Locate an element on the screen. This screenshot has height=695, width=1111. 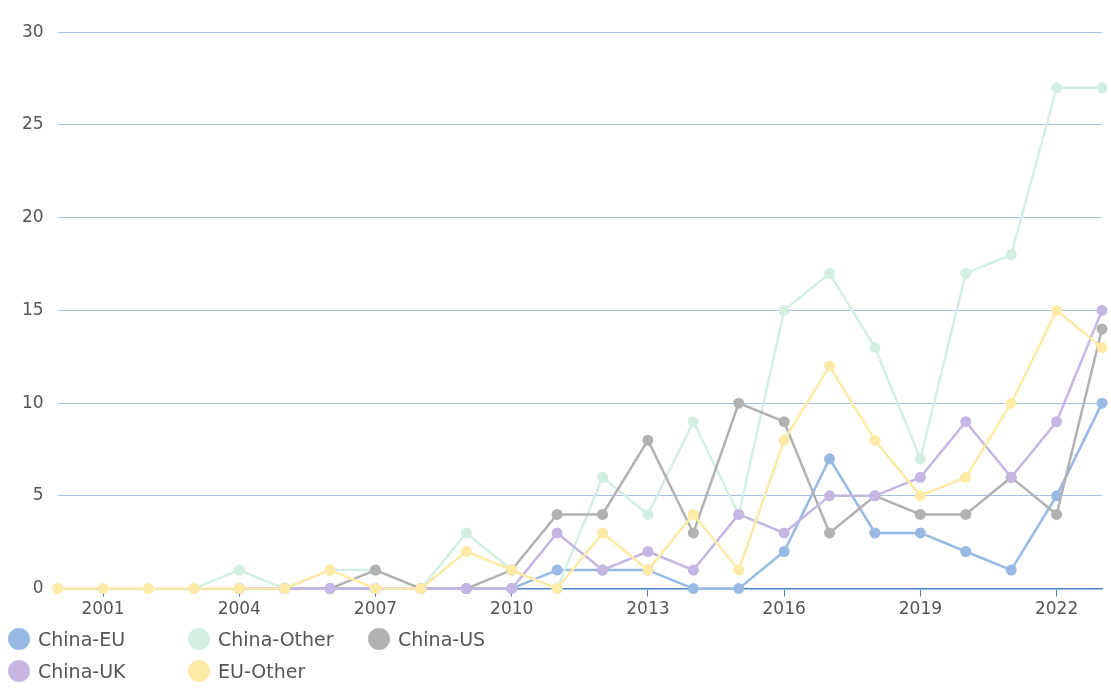
x-tick-label: 2001 is located at coordinates (103, 608).